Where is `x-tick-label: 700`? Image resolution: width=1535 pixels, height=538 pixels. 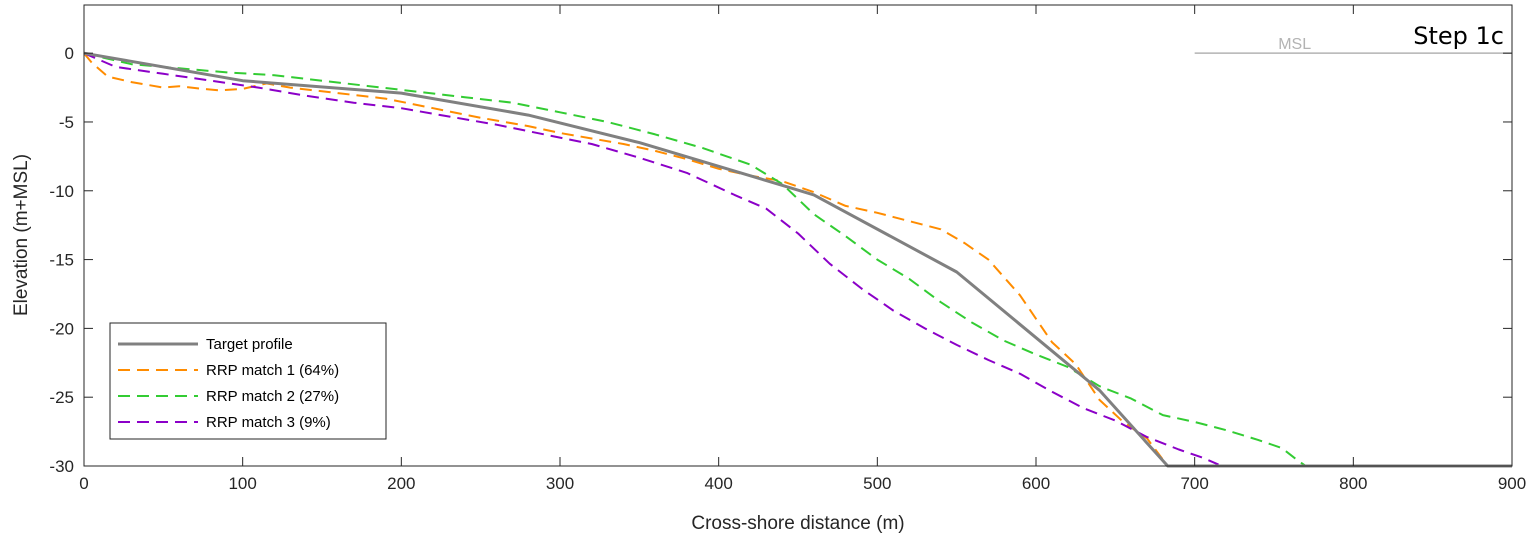
x-tick-label: 700 is located at coordinates (1194, 483).